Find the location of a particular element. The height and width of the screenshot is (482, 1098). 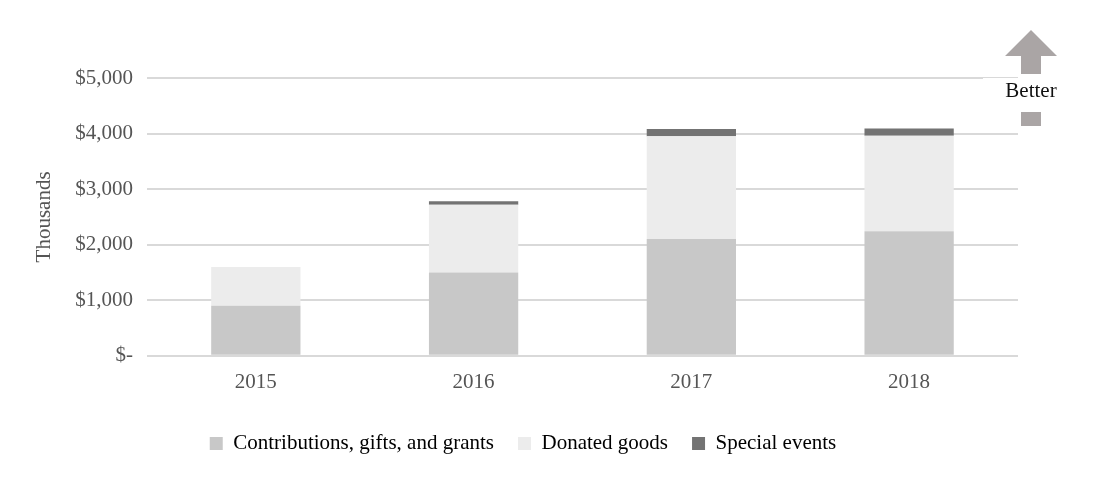

x-tick-label: 2017 is located at coordinates (691, 380).